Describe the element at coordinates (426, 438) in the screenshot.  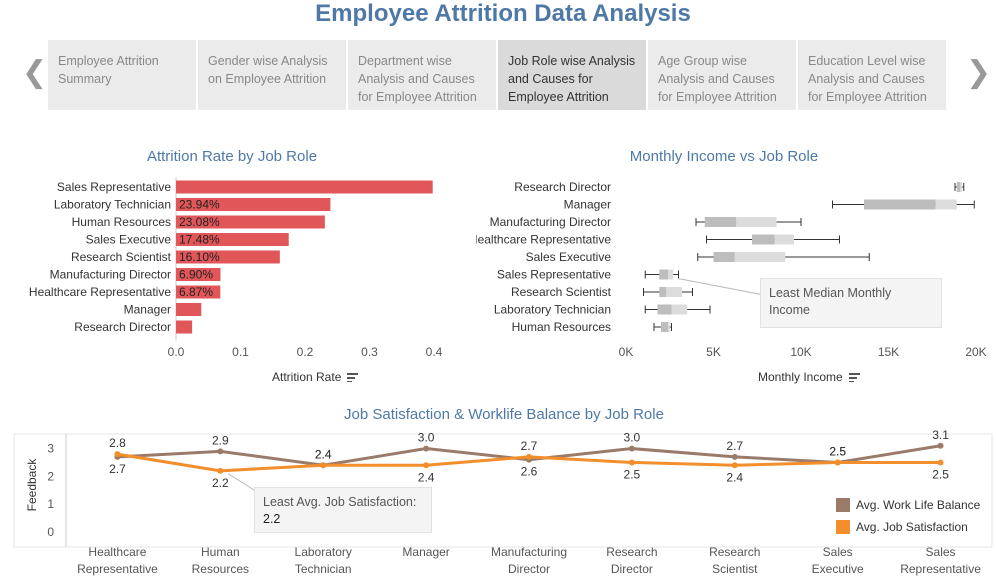
I see `data-label: 3.0` at that location.